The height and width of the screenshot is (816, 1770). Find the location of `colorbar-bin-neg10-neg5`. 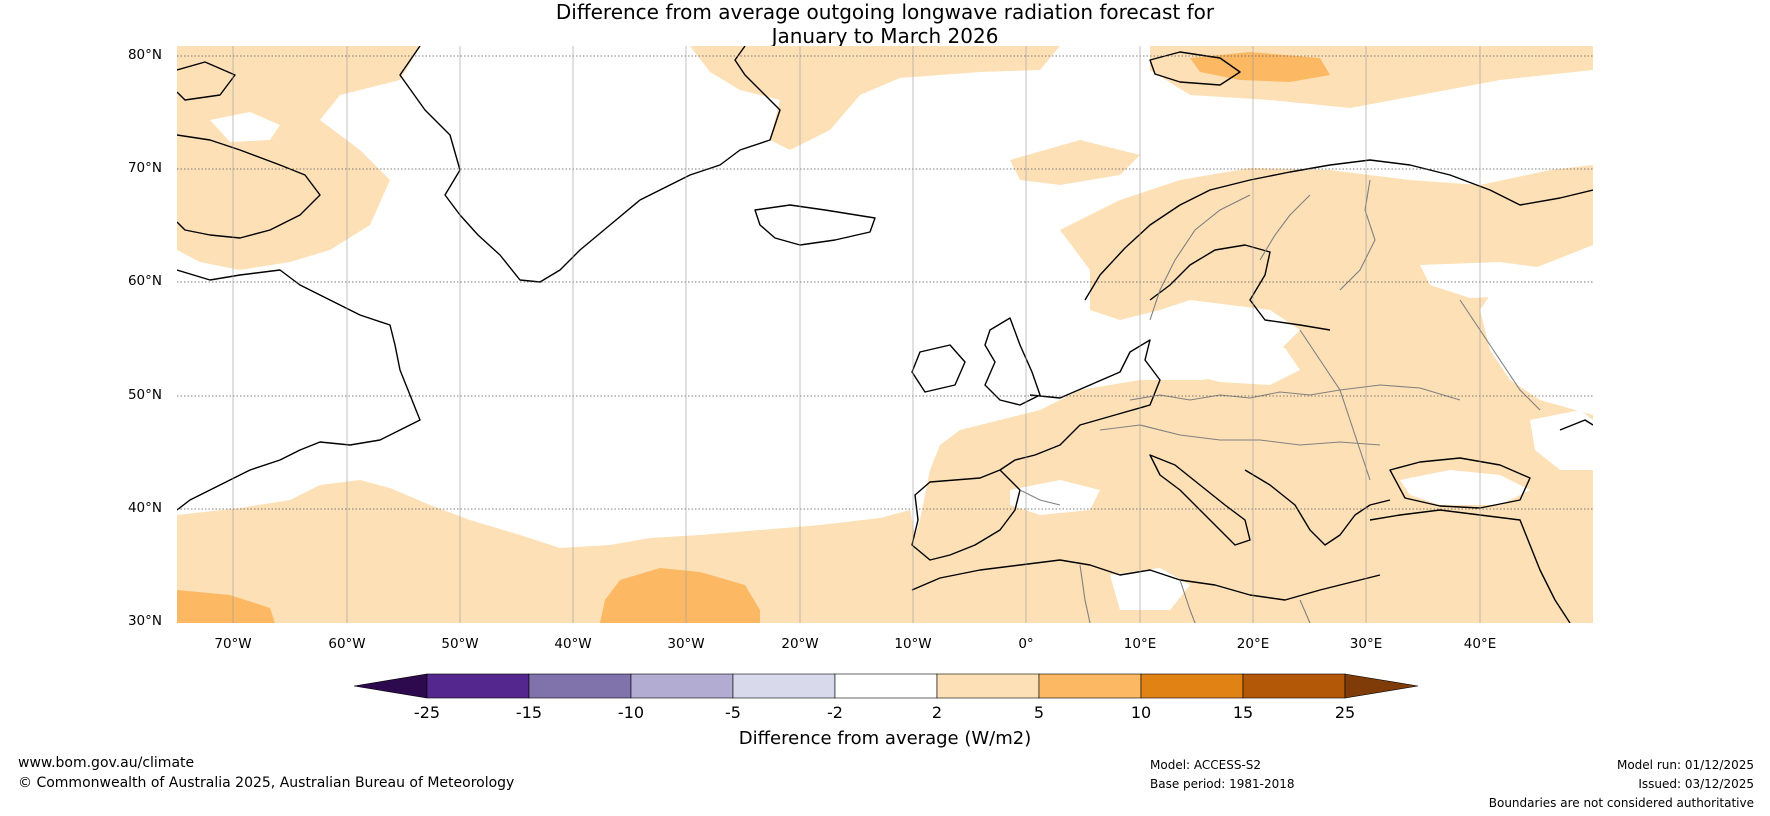

colorbar-bin-neg10-neg5 is located at coordinates (682, 686).